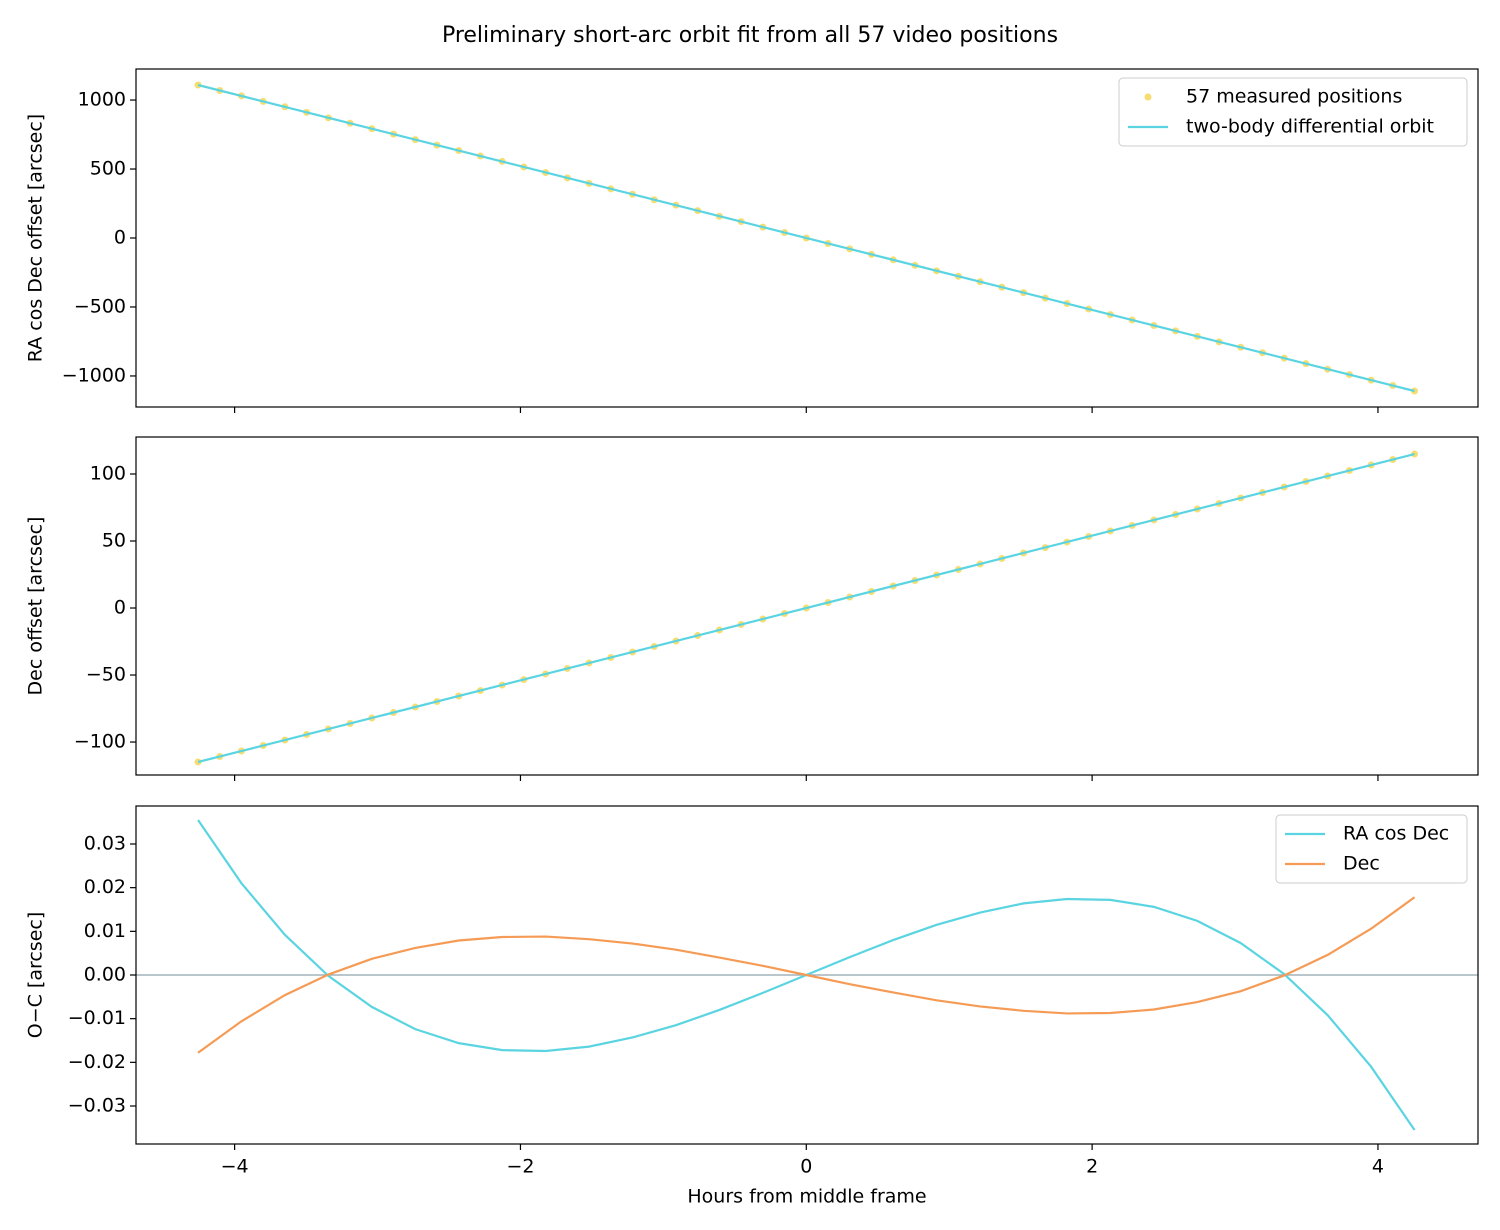 The width and height of the screenshot is (1500, 1230). Describe the element at coordinates (105, 887) in the screenshot. I see `y-tick-label: 0.02` at that location.